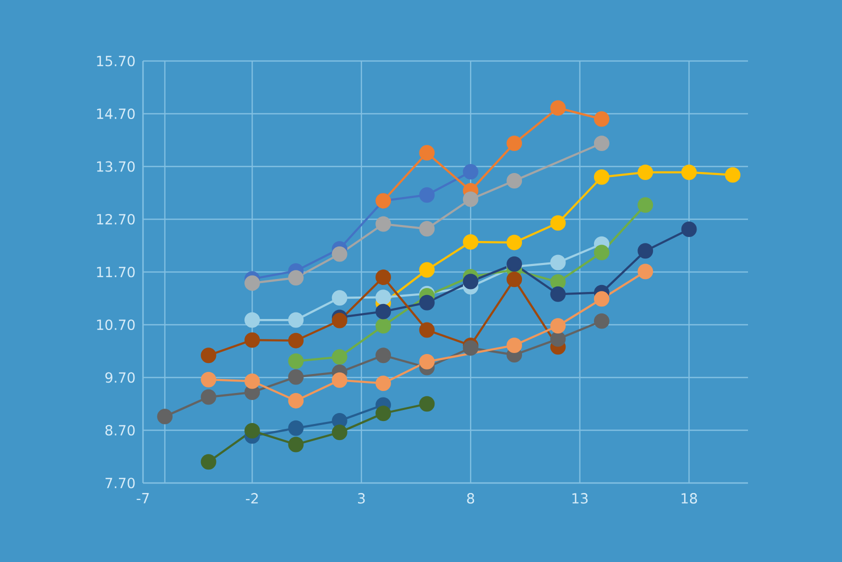  What do you see at coordinates (470, 498) in the screenshot?
I see `x-tick-label: 8` at bounding box center [470, 498].